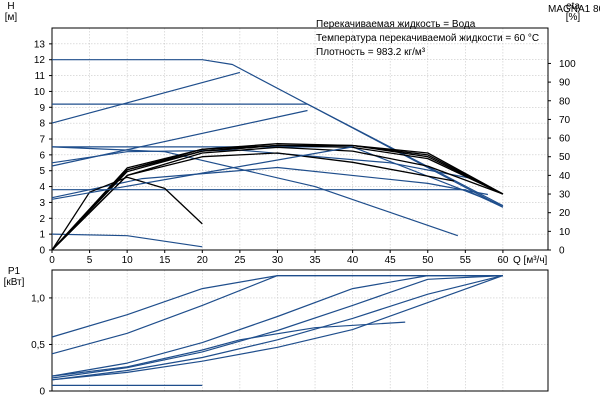  What do you see at coordinates (503, 260) in the screenshot?
I see `x-tick-label: 60` at bounding box center [503, 260].